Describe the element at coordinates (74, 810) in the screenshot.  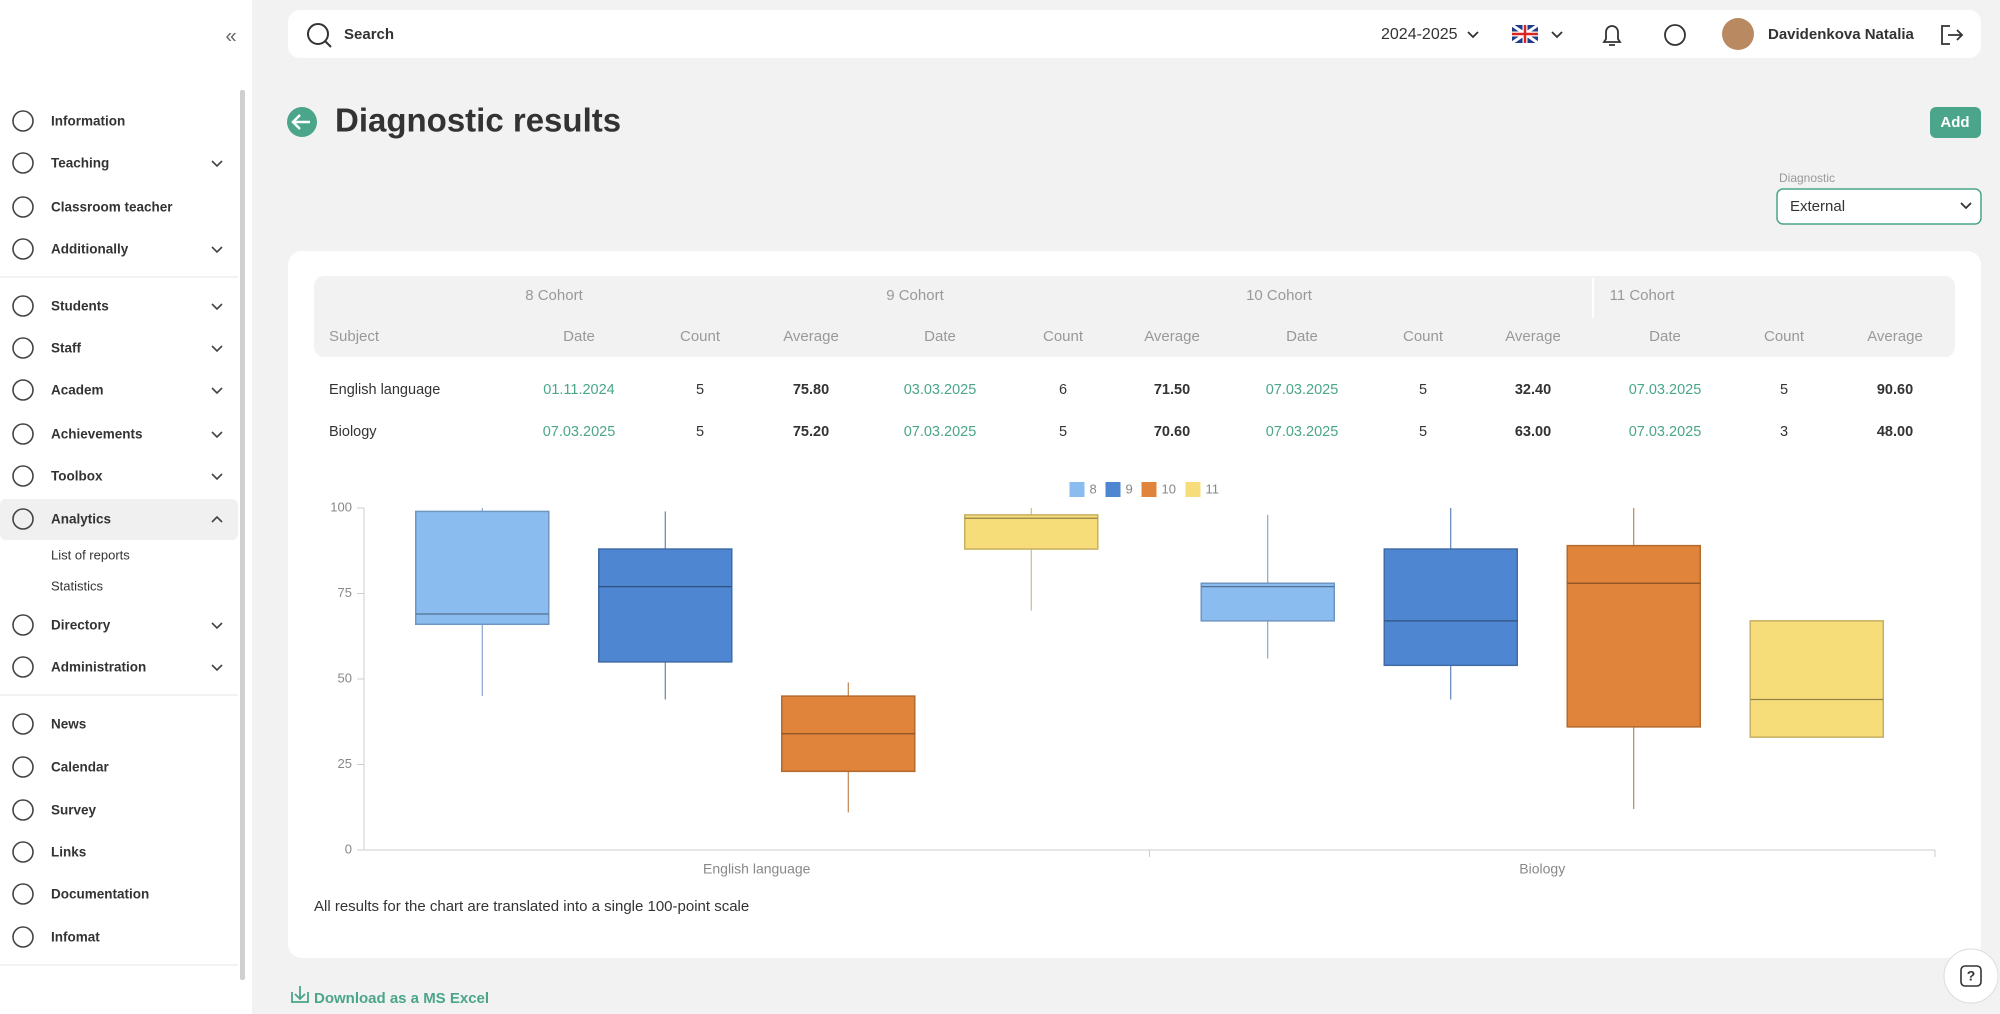
I see `menu-item: Survey` at that location.